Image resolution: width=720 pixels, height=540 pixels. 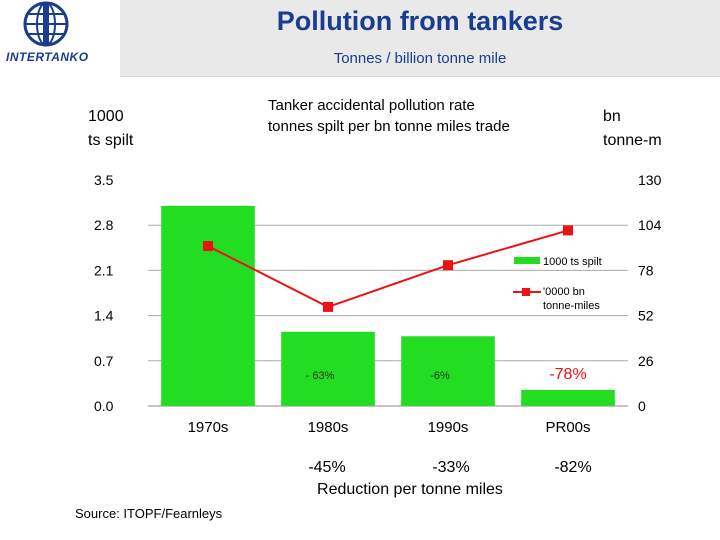 I want to click on reduction-caption: Reduction per tonne miles, so click(x=410, y=489).